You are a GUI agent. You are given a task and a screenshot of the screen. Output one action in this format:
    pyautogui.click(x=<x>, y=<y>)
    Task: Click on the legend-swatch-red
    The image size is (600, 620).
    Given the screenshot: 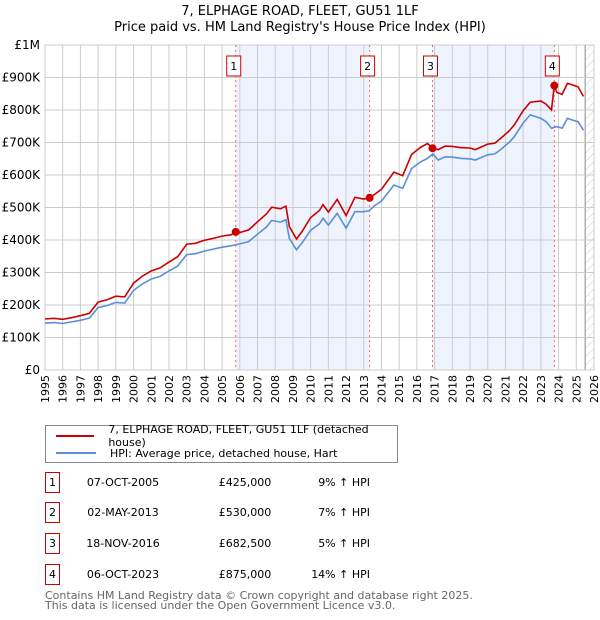 What is the action you would take?
    pyautogui.click(x=75, y=436)
    